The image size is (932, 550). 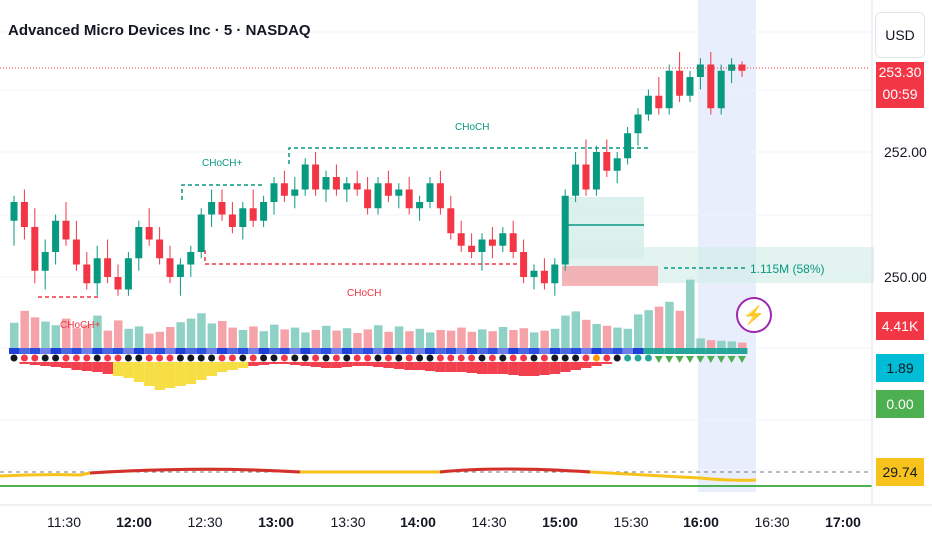 What do you see at coordinates (80, 325) in the screenshot?
I see `choch-plus-lower-label: CHoCH+` at bounding box center [80, 325].